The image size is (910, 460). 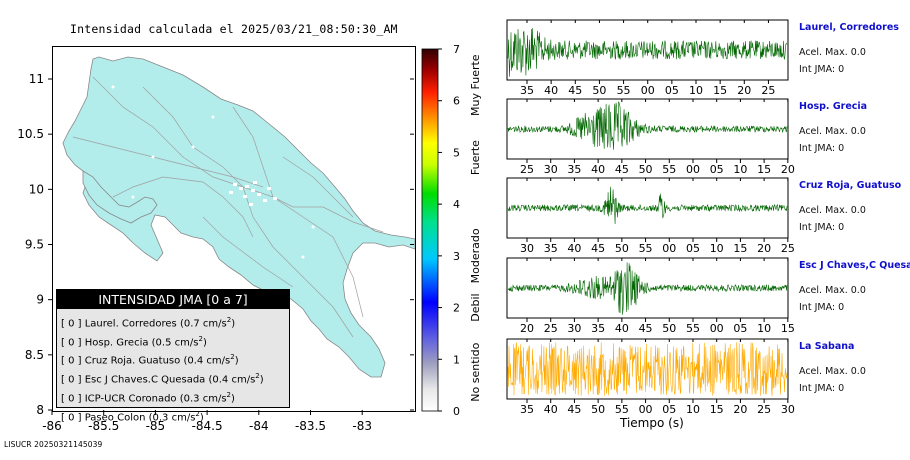 What do you see at coordinates (475, 255) in the screenshot?
I see `colorbar-category-label: Moderado` at bounding box center [475, 255].